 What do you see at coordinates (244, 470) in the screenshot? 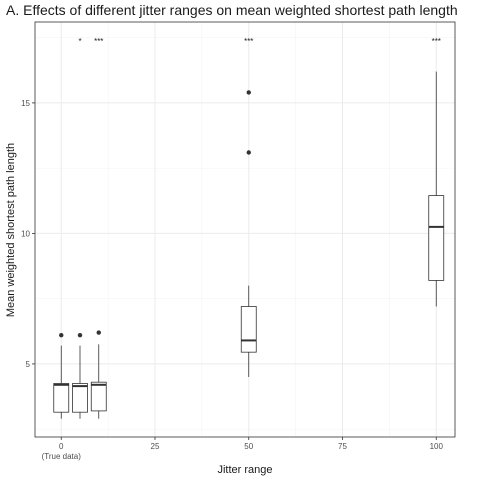
I see `x-axis-title: Jitter range` at bounding box center [244, 470].